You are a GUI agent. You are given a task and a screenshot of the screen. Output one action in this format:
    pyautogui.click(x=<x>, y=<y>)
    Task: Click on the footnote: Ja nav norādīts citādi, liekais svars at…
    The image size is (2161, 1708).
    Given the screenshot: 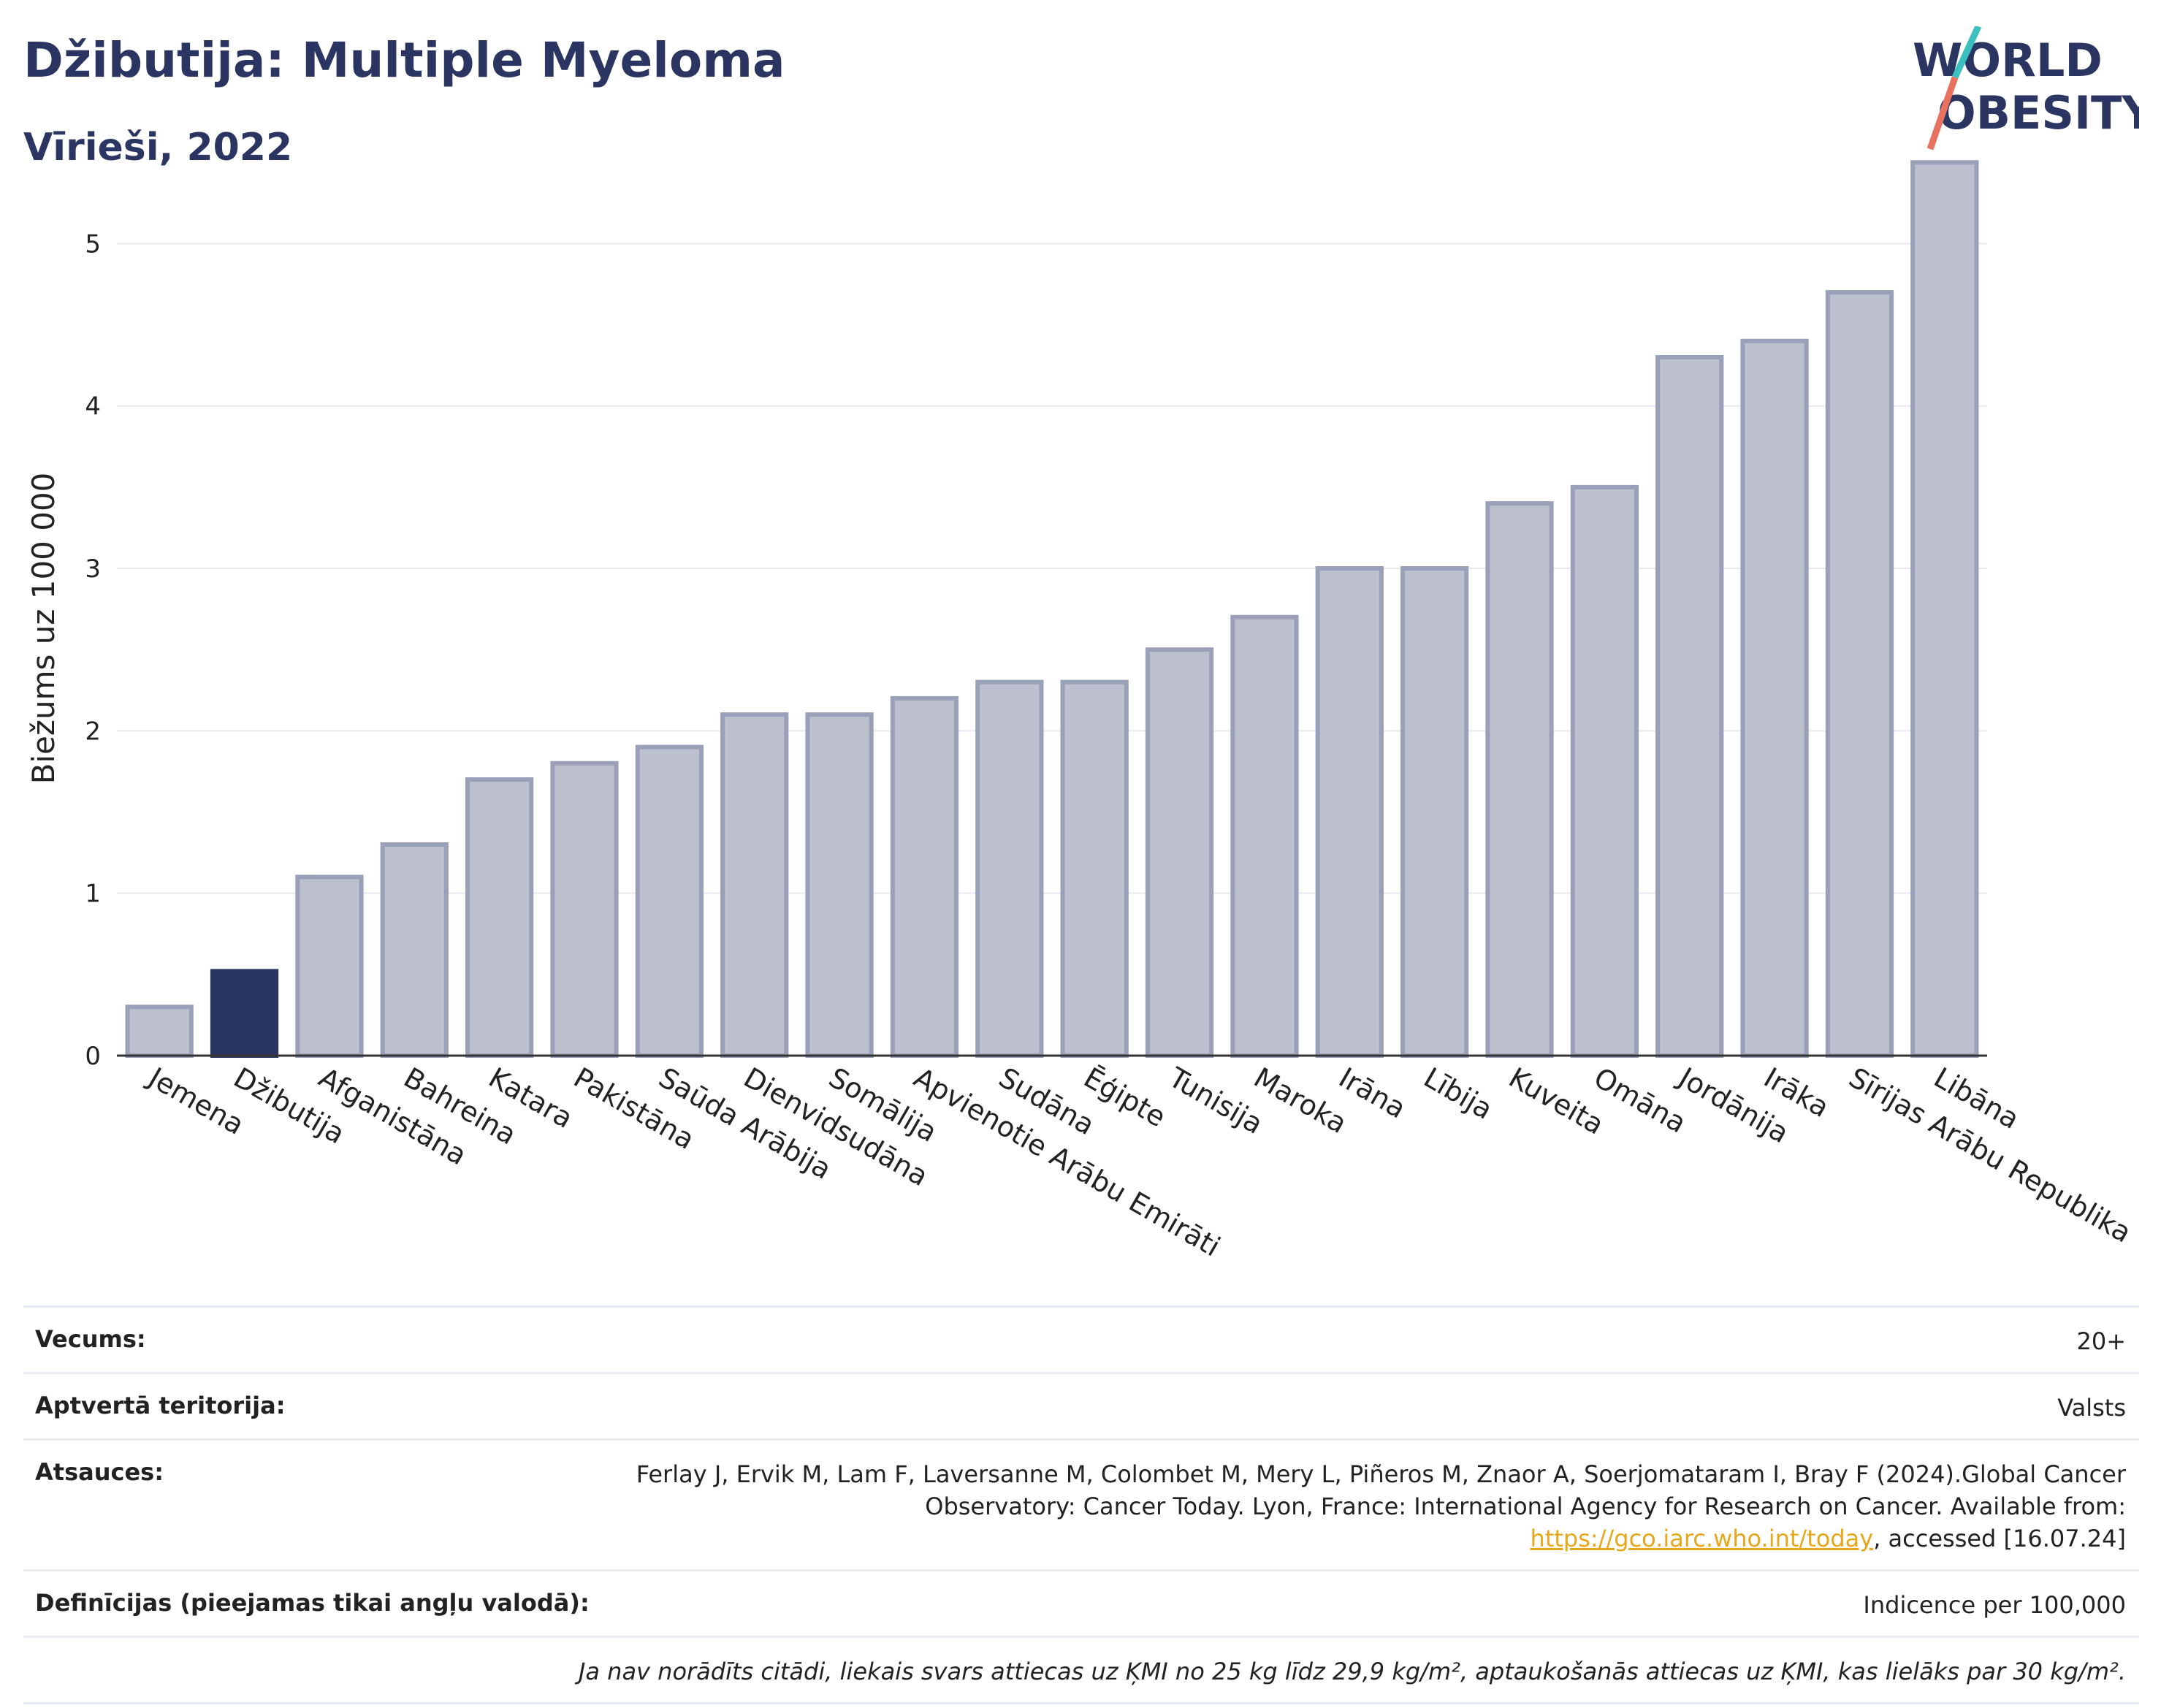 What is the action you would take?
    pyautogui.click(x=1352, y=1672)
    